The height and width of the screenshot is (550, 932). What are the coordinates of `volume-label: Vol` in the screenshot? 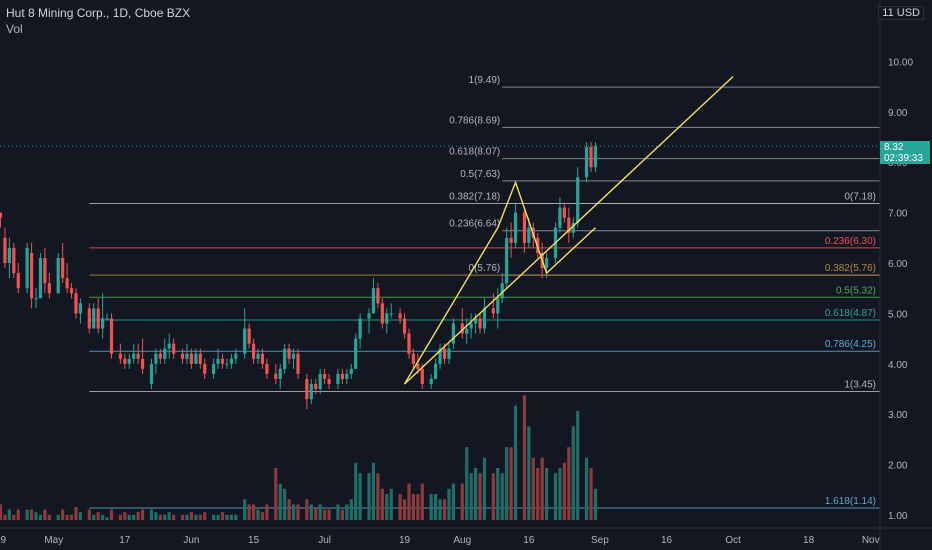 It's located at (14, 29).